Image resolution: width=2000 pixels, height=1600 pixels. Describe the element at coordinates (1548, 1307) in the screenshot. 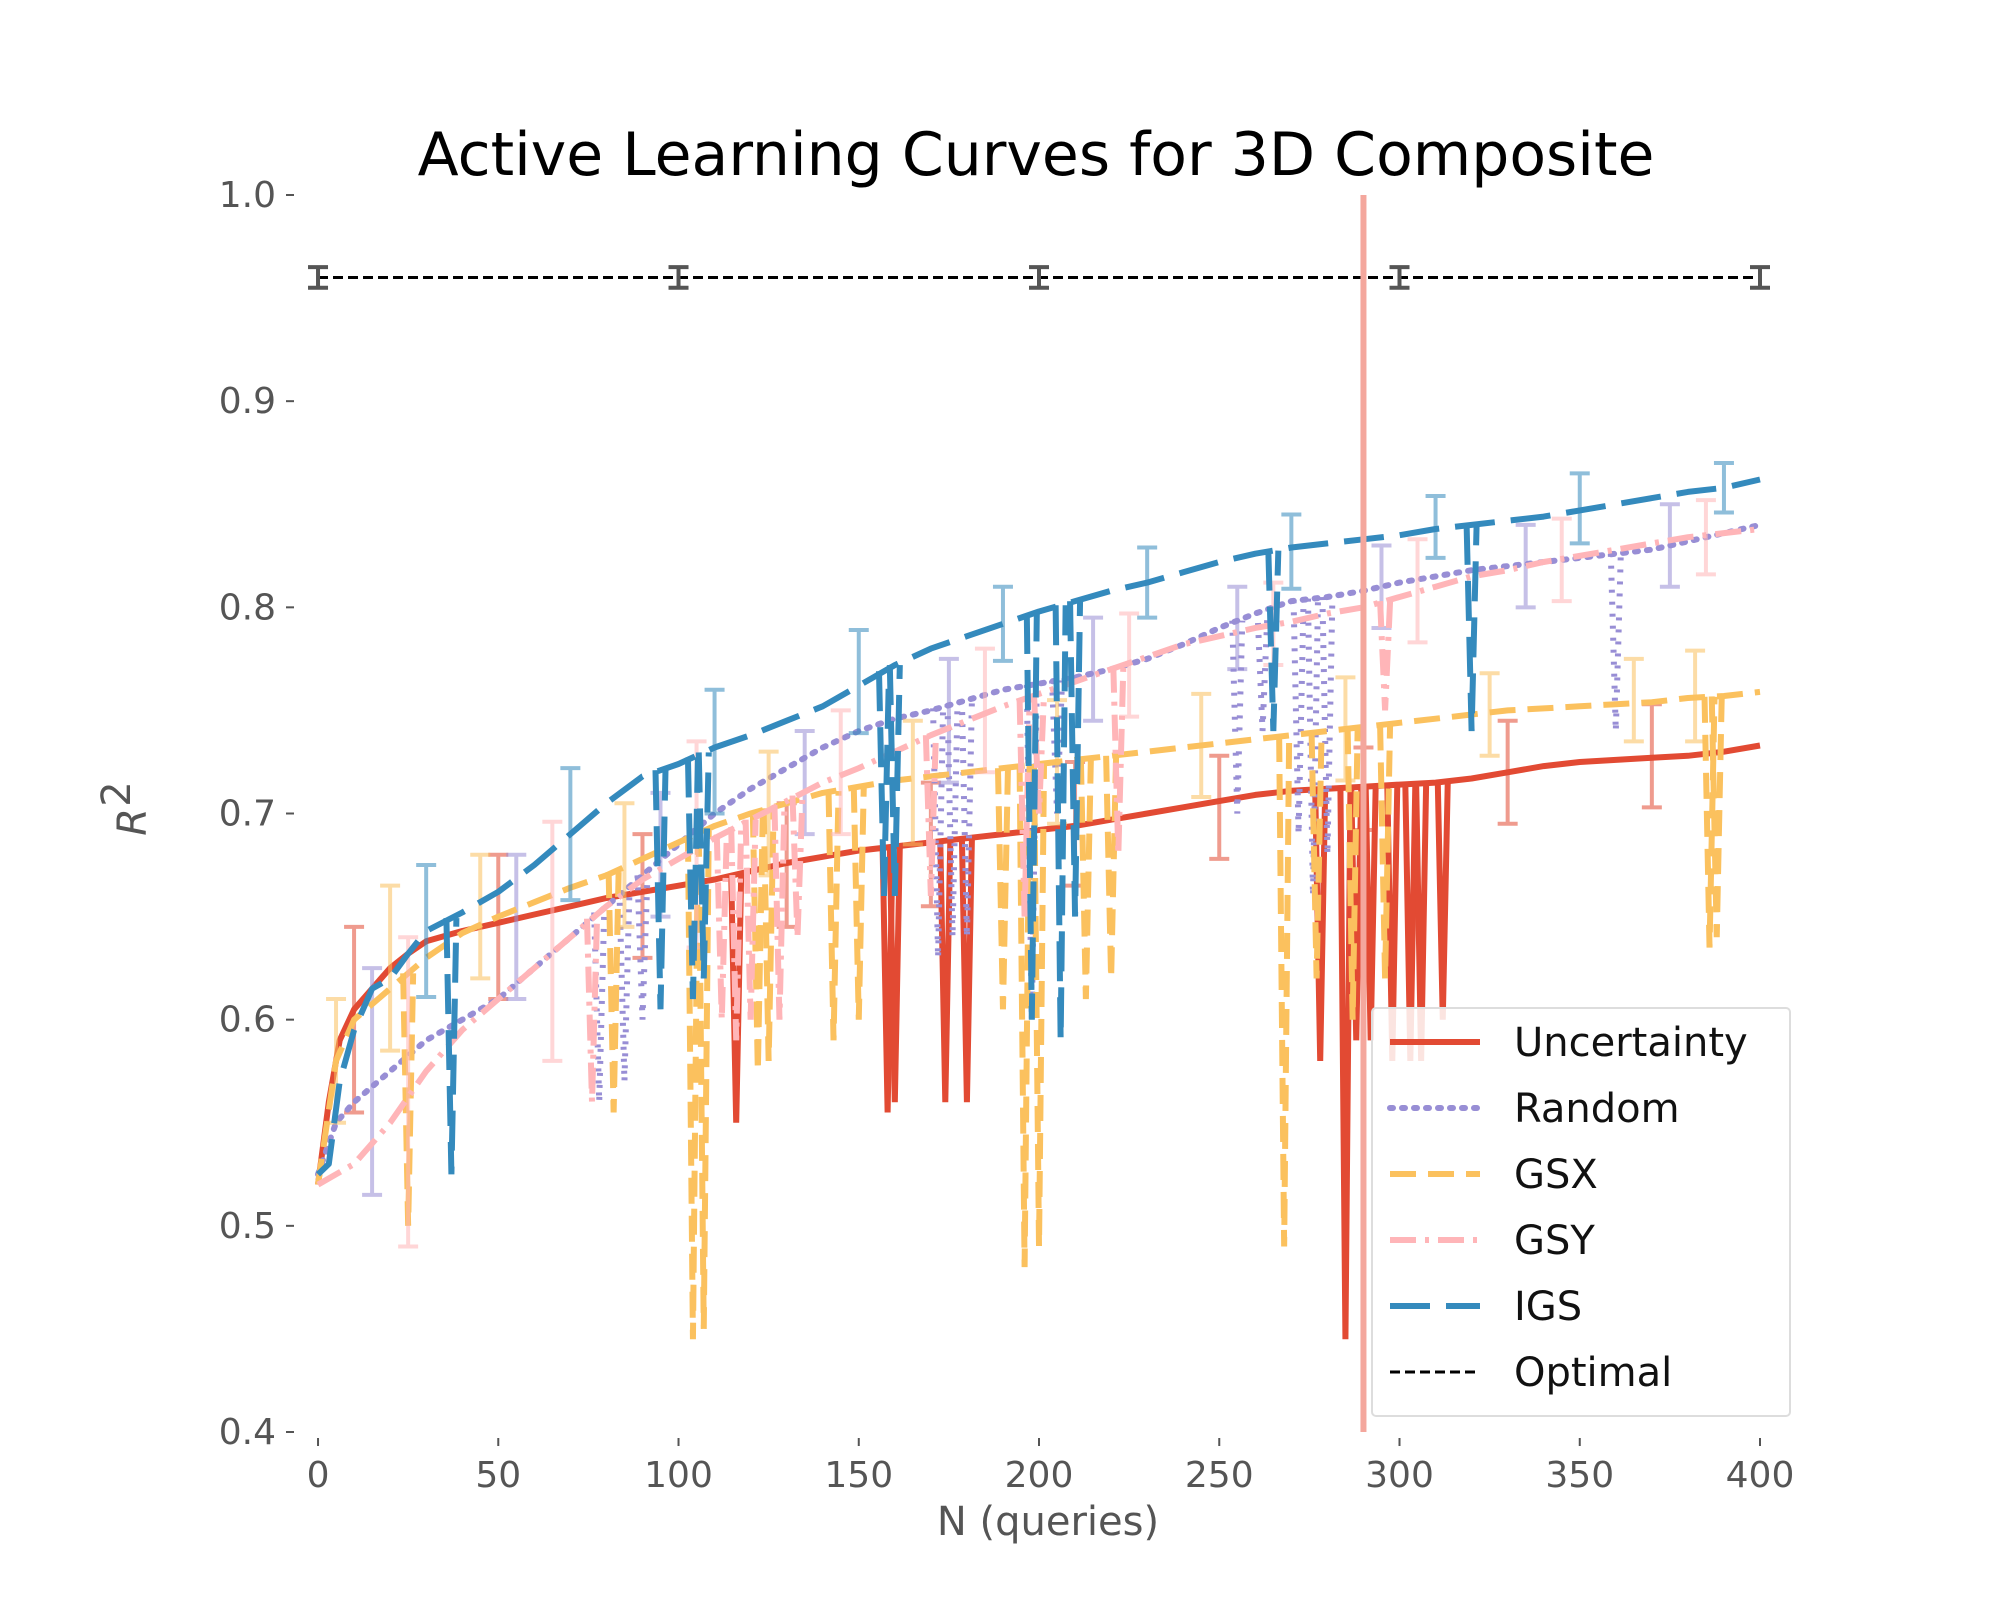

I see `legend-label: IGS` at that location.